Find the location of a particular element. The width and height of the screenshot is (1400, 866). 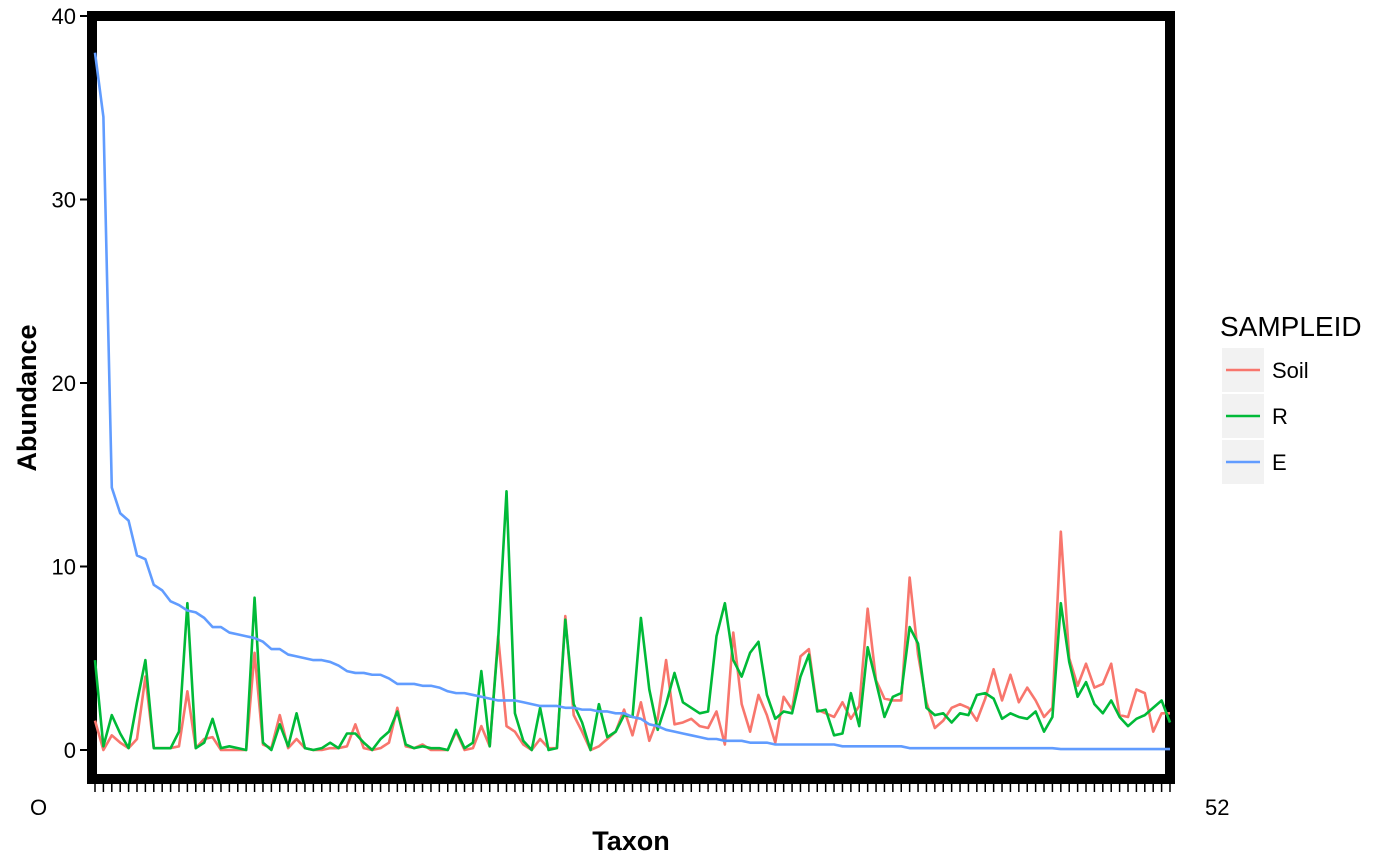

y-tick-label: 20 is located at coordinates (64, 383).